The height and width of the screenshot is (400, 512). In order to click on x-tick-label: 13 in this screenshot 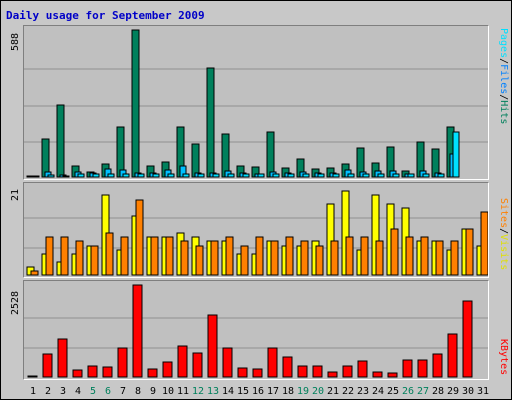, I will do `click(213, 391)`.